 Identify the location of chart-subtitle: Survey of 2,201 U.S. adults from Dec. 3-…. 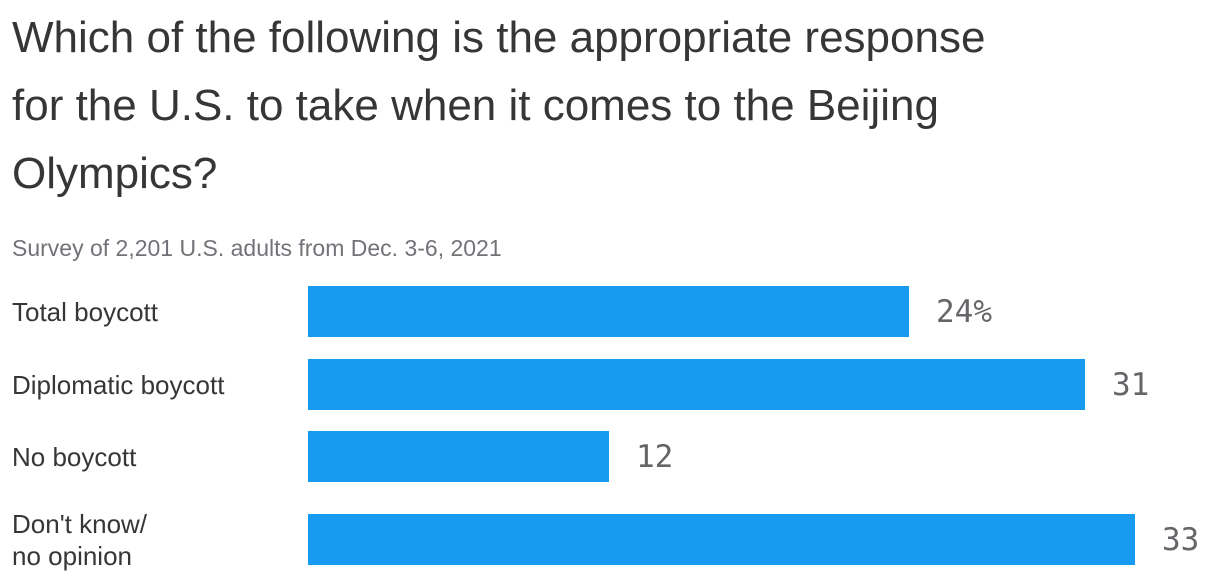
(257, 248).